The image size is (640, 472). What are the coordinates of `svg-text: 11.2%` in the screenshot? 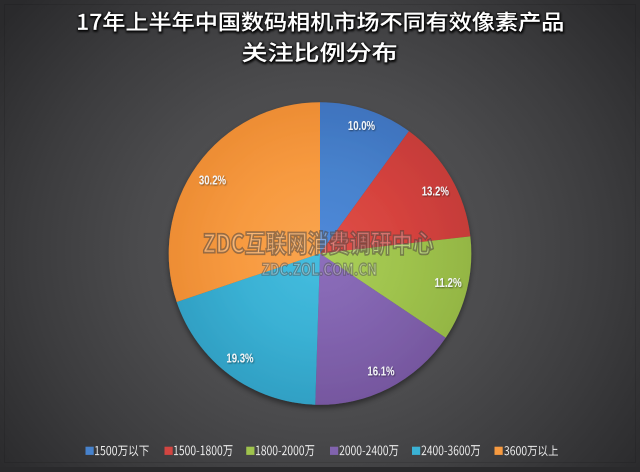 It's located at (449, 282).